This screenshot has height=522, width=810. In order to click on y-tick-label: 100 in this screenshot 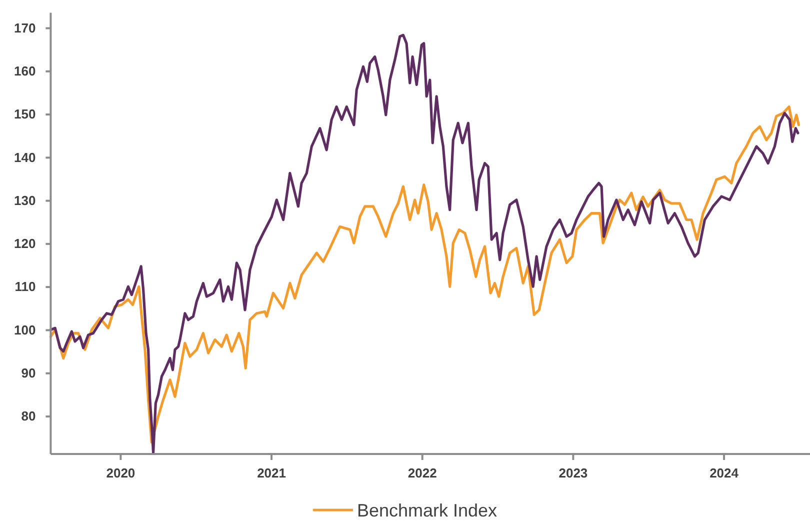, I will do `click(25, 330)`.